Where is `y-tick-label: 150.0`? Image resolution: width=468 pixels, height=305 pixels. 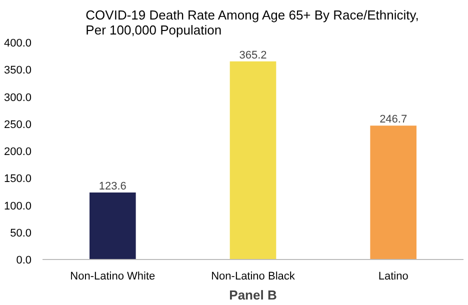
y-tick-label: 150.0 is located at coordinates (18, 179).